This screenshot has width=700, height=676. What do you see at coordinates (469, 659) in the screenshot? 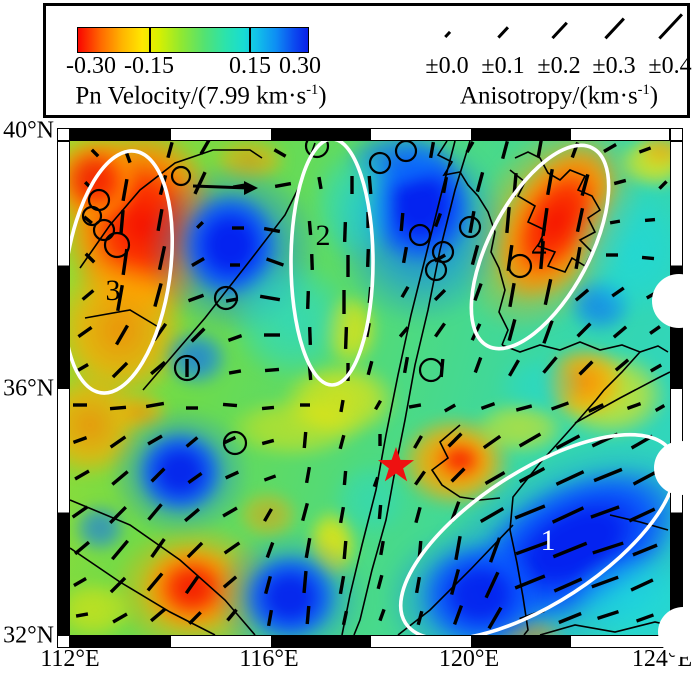
I see `x-axis-label: 120°E` at bounding box center [469, 659].